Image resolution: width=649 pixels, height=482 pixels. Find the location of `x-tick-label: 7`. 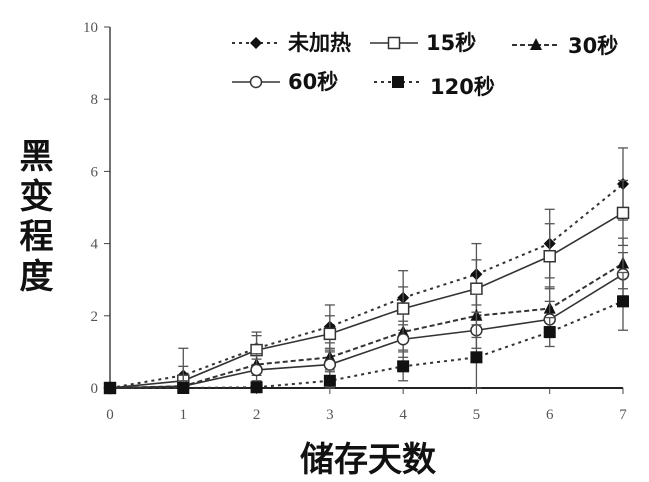

x-tick-label: 7 is located at coordinates (623, 415).